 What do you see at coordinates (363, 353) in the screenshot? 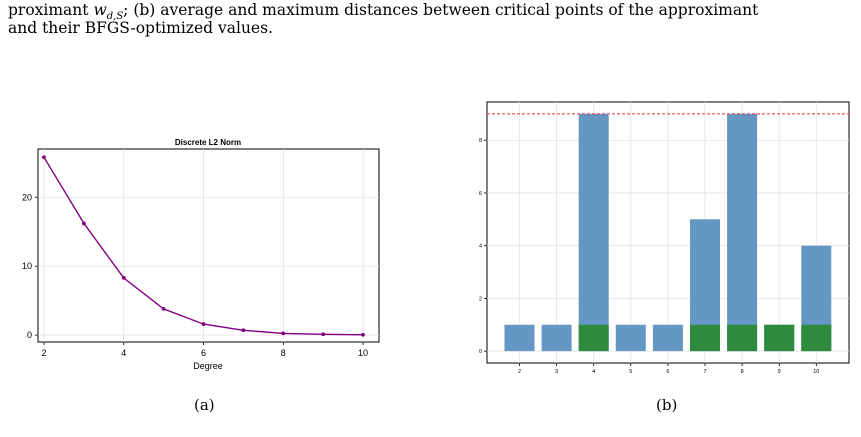
I see `chart-a-xtick-label: 10` at bounding box center [363, 353].